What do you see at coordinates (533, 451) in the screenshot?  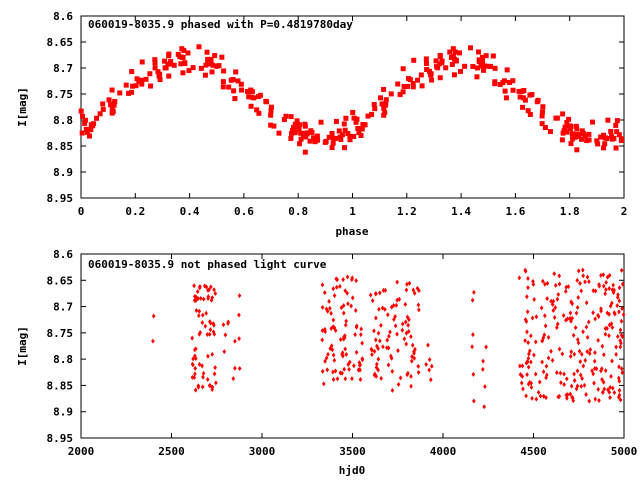 I see `unphased-x-tick-label: 4500` at bounding box center [533, 451].